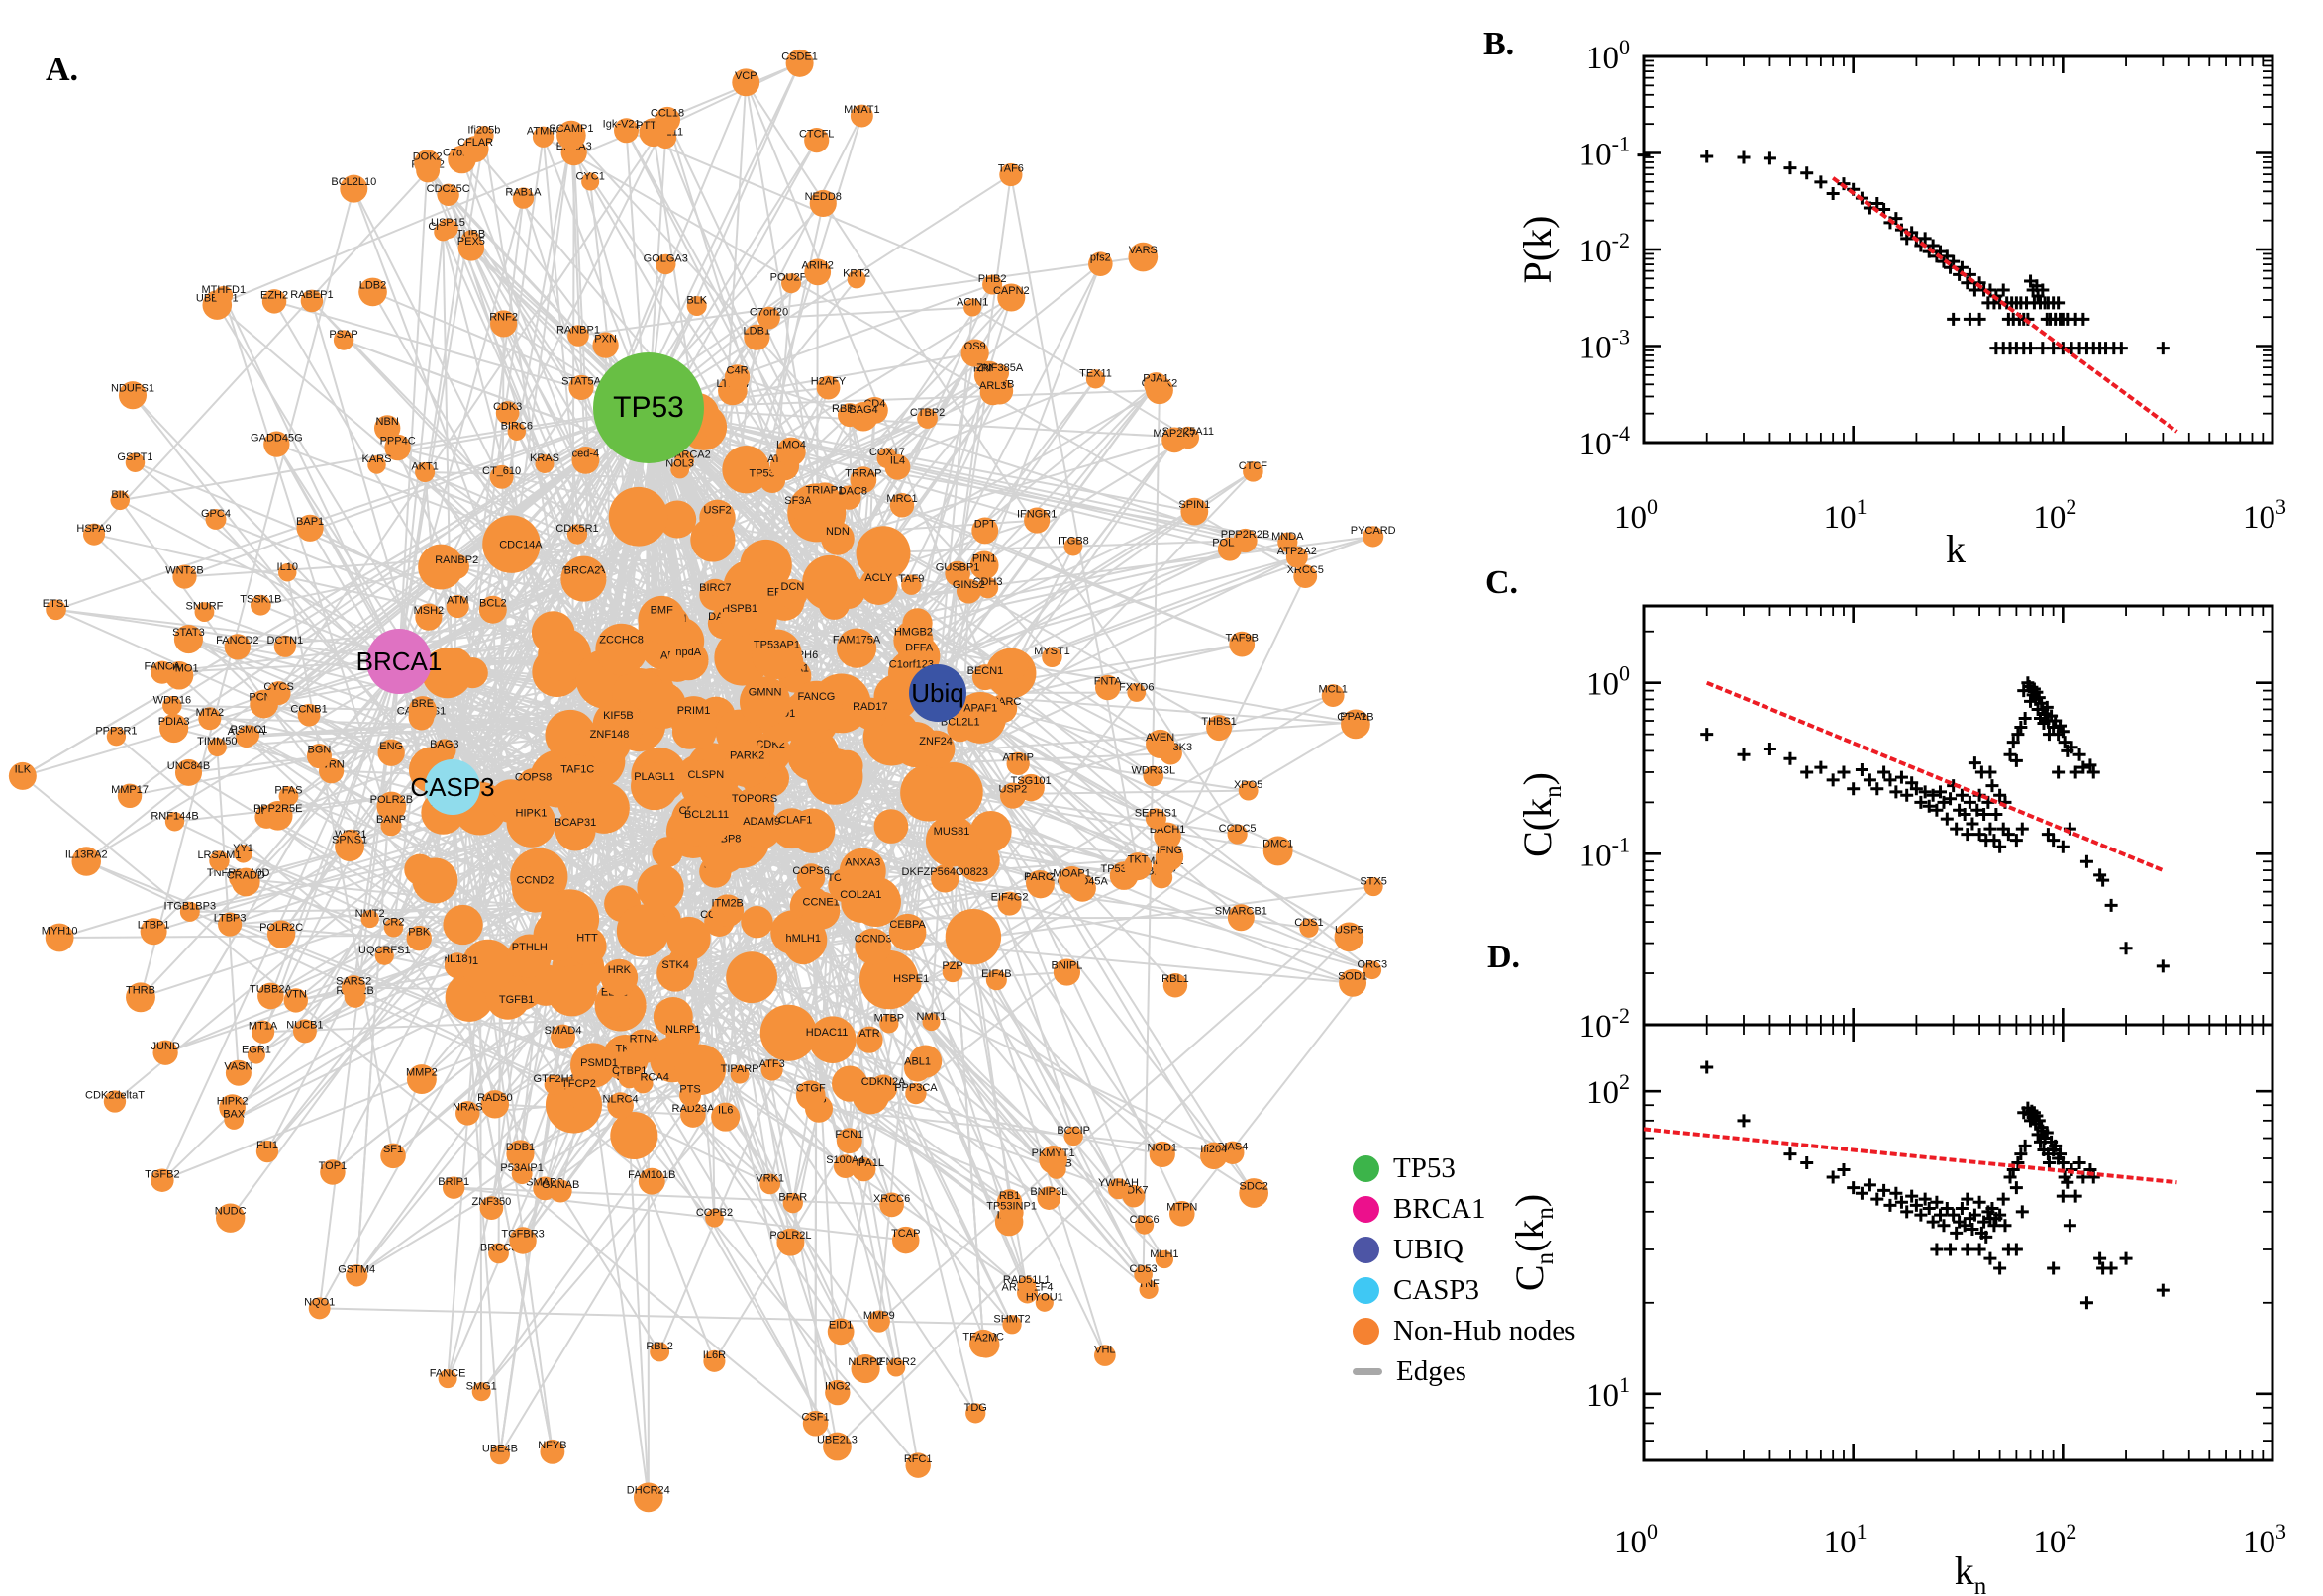 The width and height of the screenshot is (2323, 1596). I want to click on network-node: CCNE1, so click(821, 910).